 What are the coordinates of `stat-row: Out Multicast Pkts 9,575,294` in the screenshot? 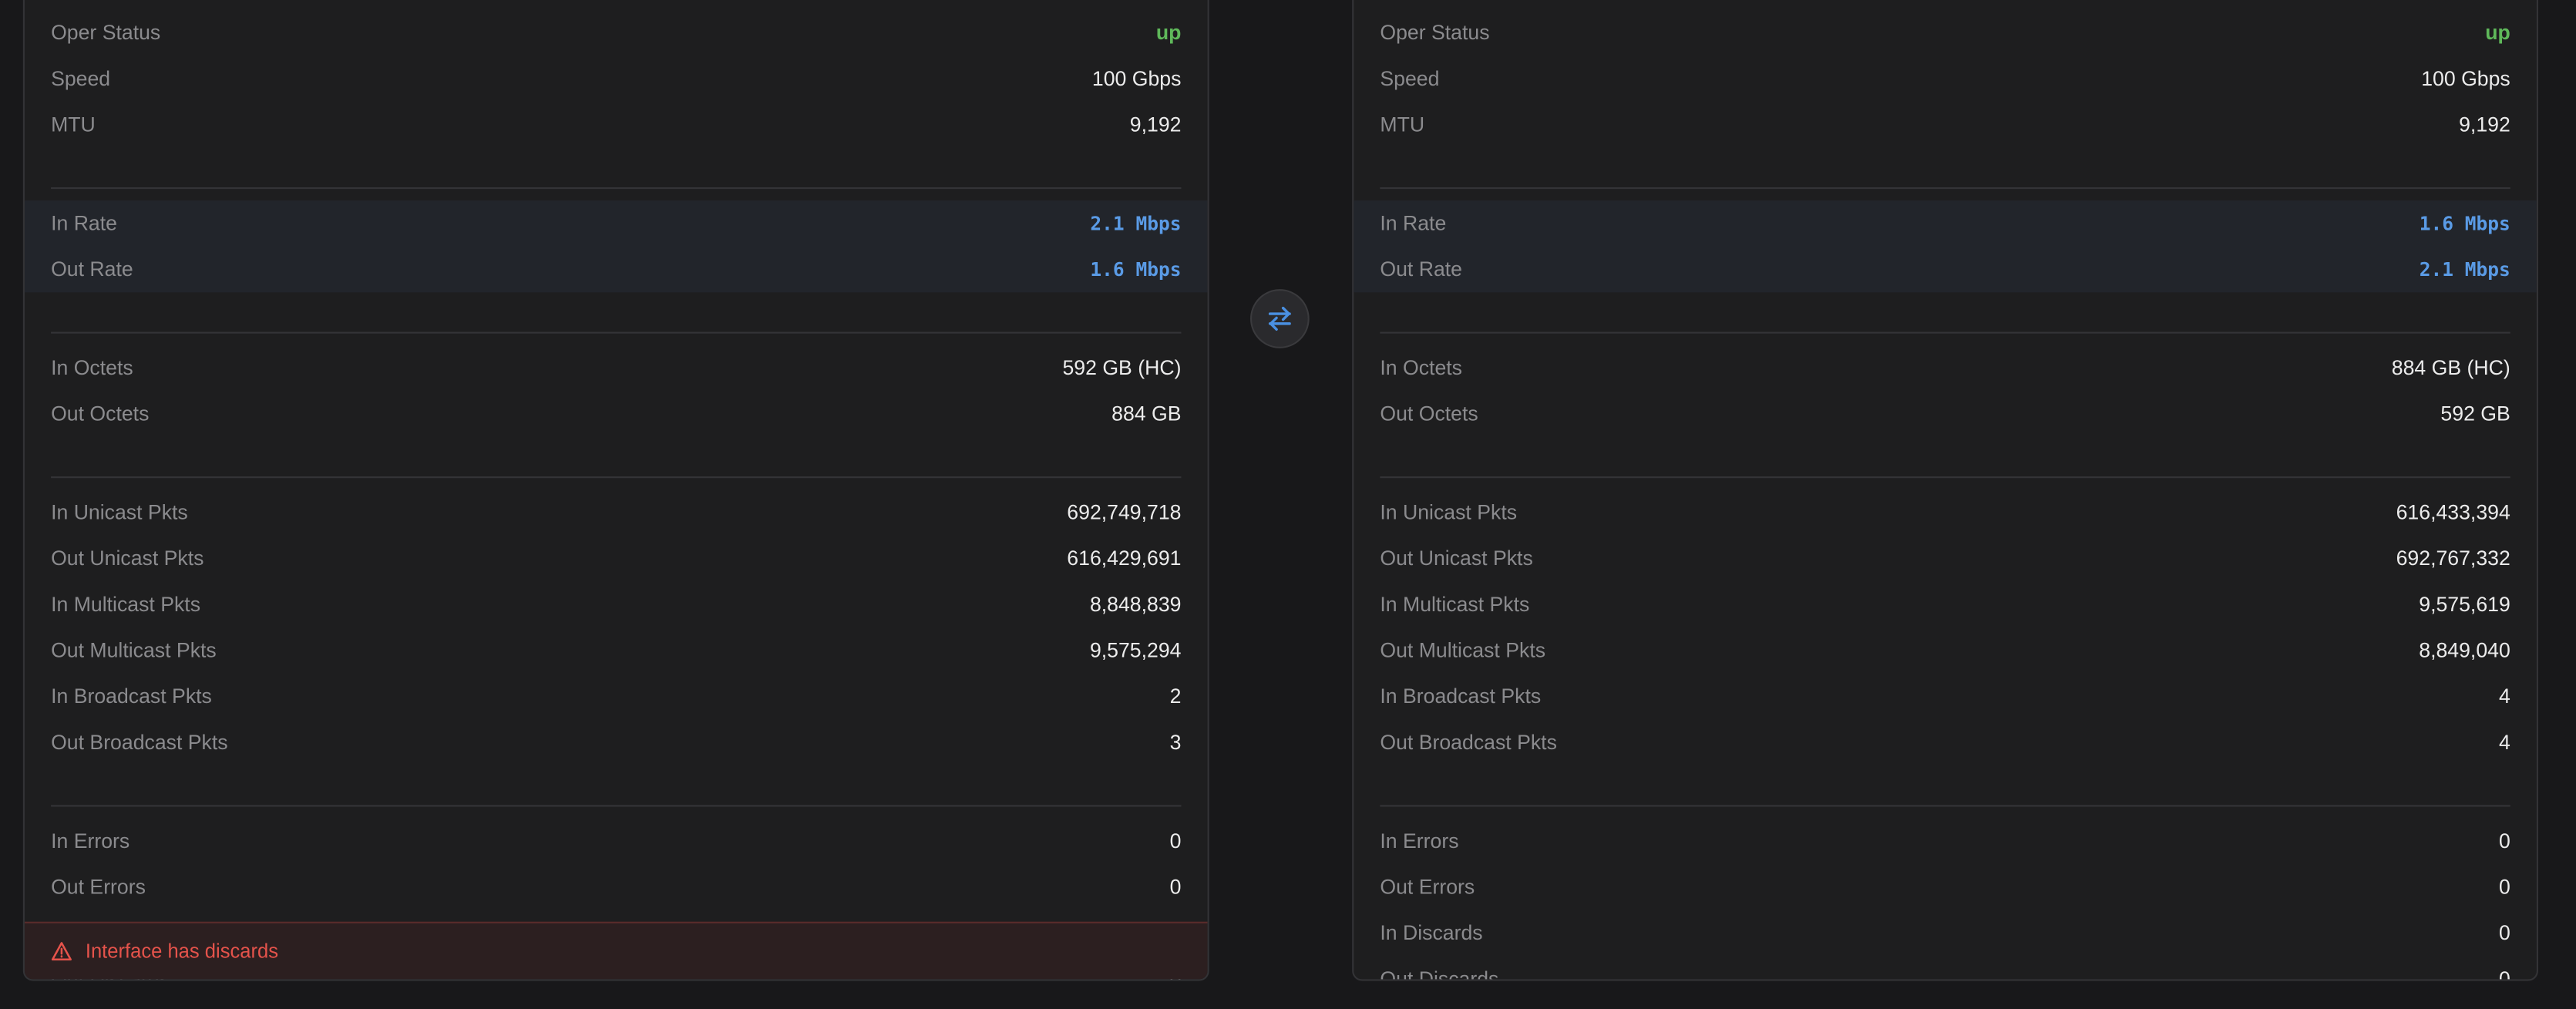 It's located at (616, 651).